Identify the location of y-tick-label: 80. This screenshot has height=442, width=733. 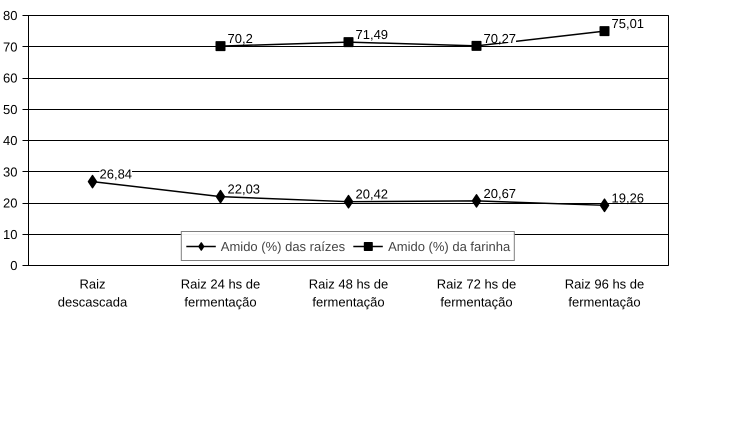
(10, 15).